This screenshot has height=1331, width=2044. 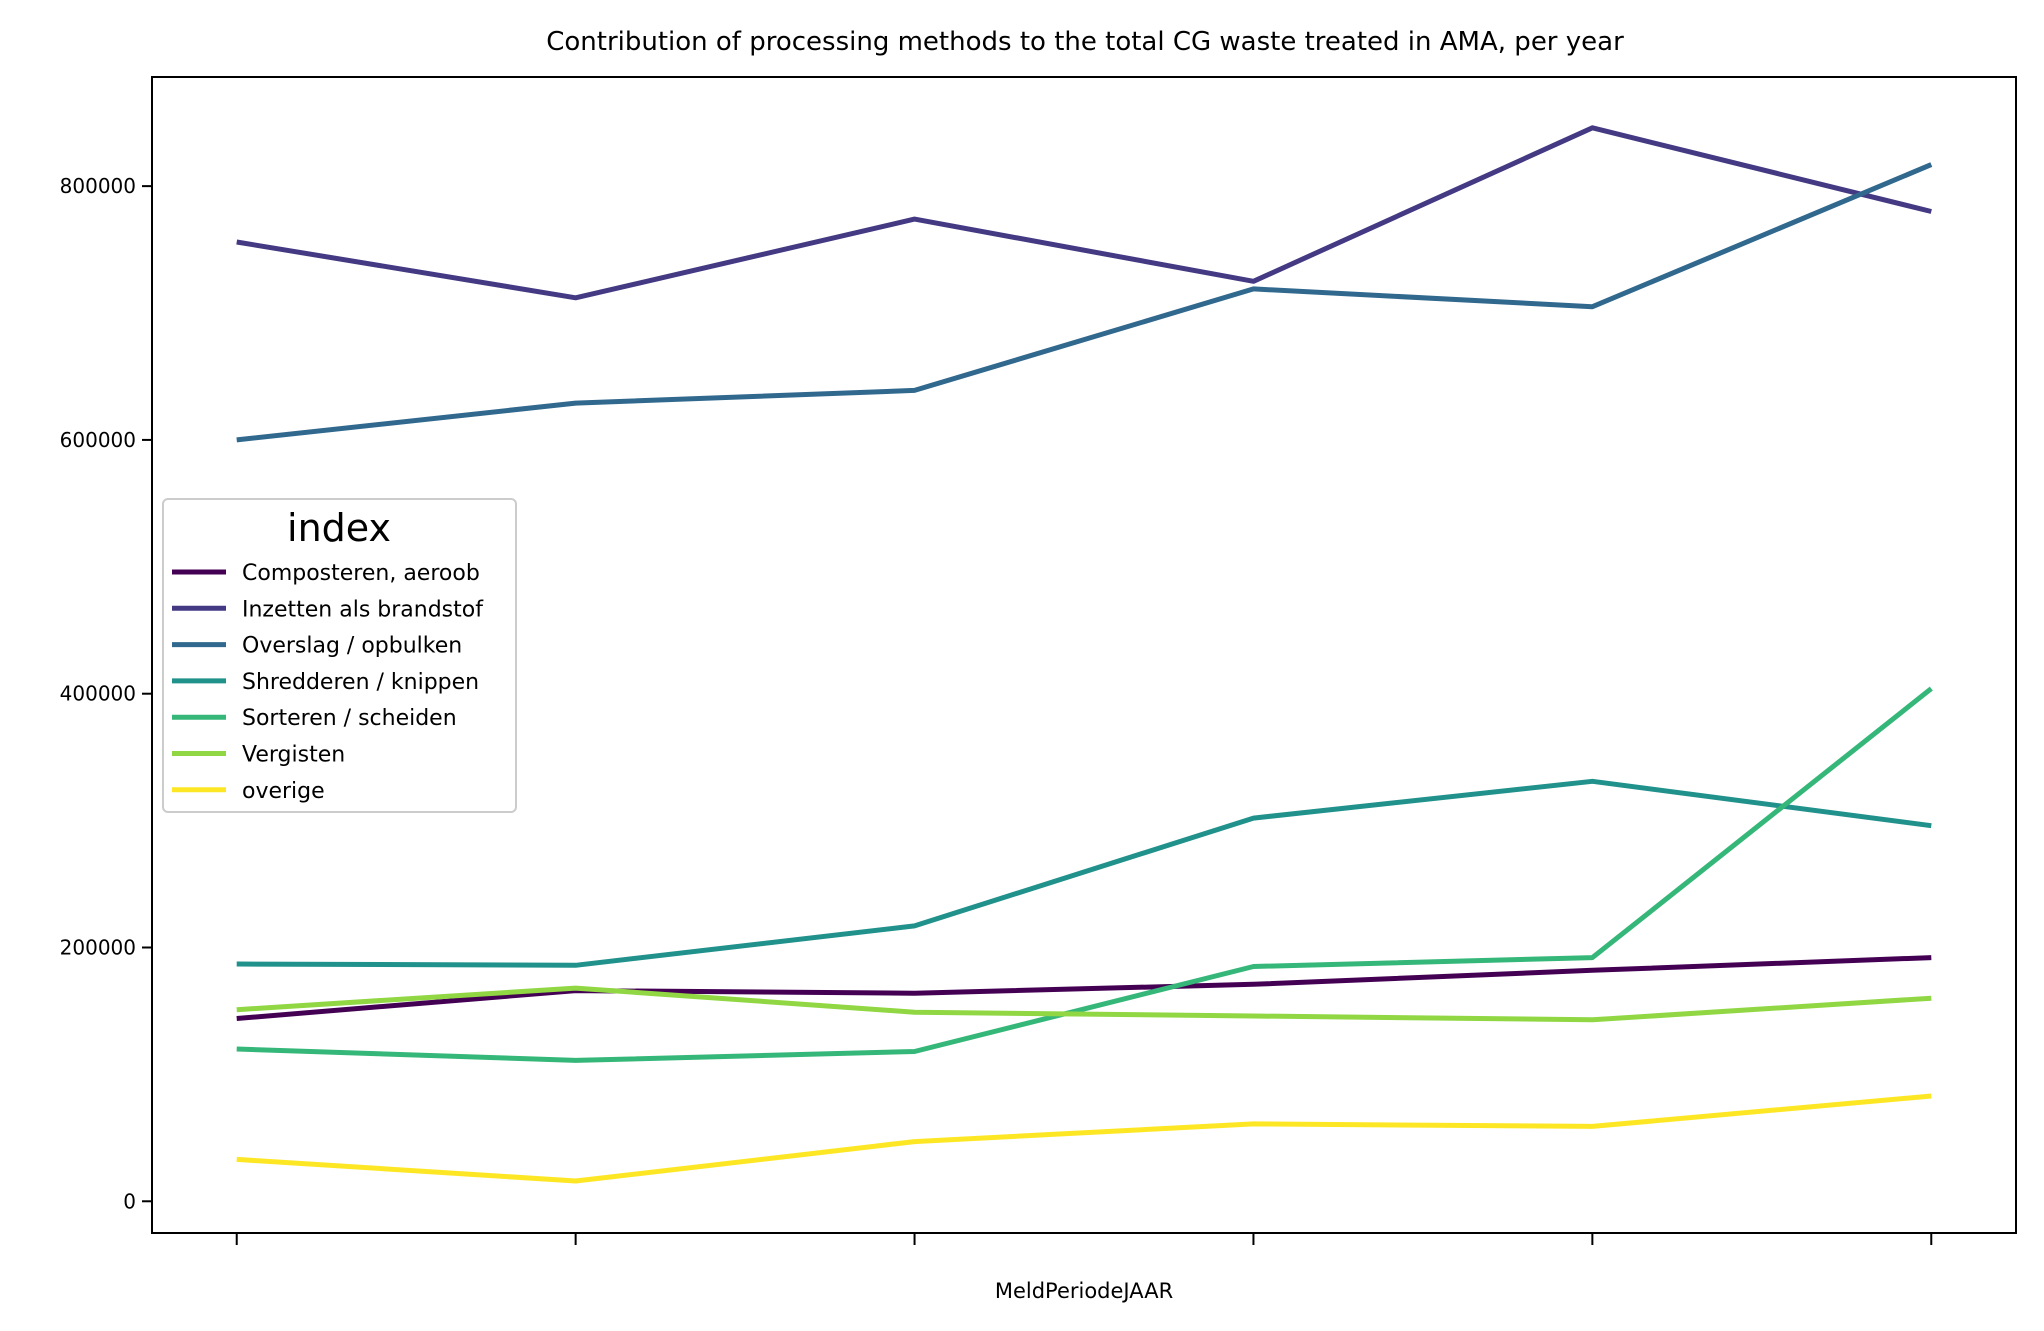 What do you see at coordinates (129, 1201) in the screenshot?
I see `y-tick-label: 0` at bounding box center [129, 1201].